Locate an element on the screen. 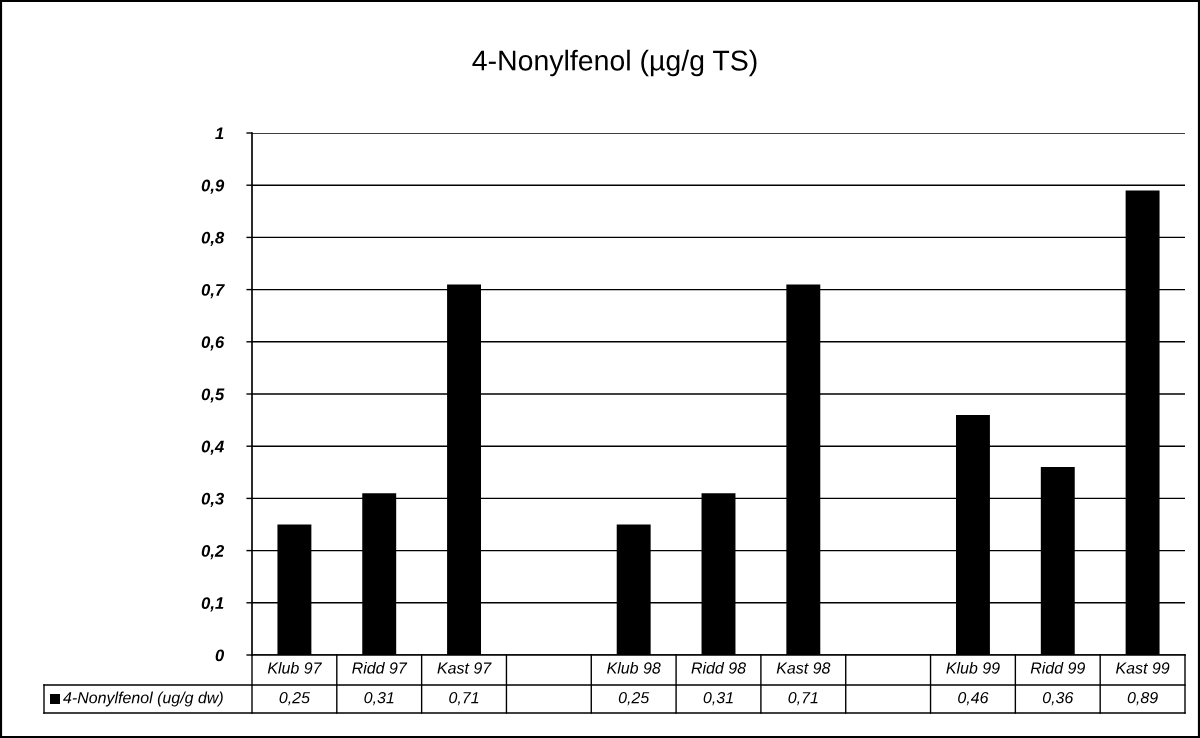  x-tick-label: Klub 97 is located at coordinates (294, 667).